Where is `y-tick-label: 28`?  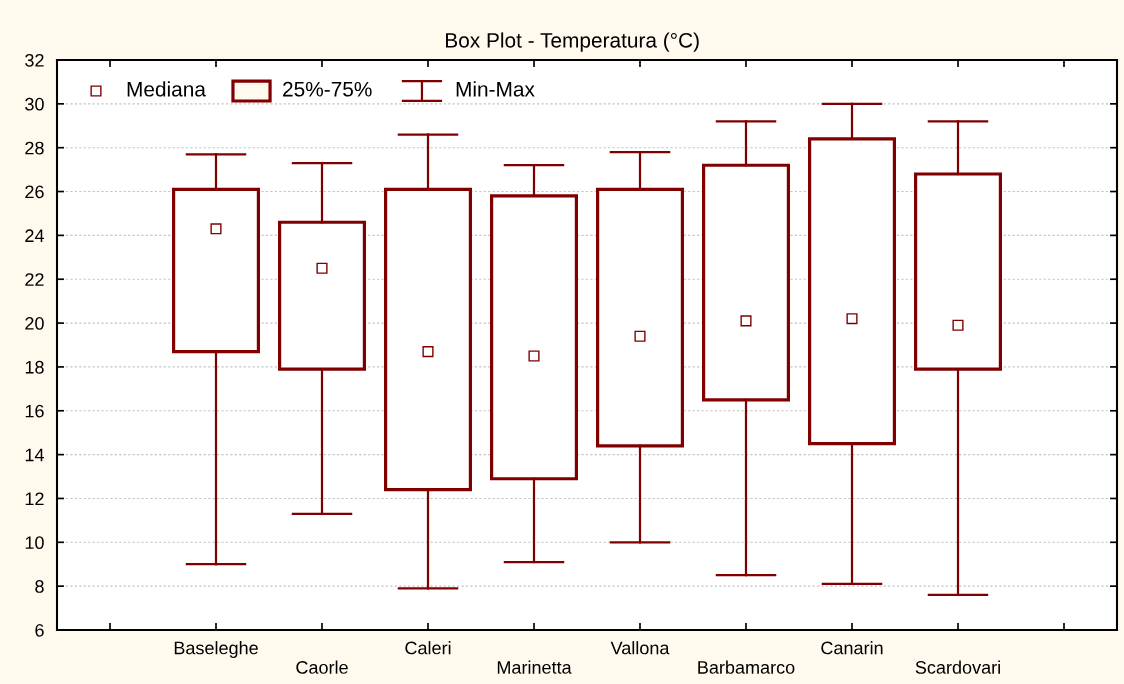
y-tick-label: 28 is located at coordinates (34, 148).